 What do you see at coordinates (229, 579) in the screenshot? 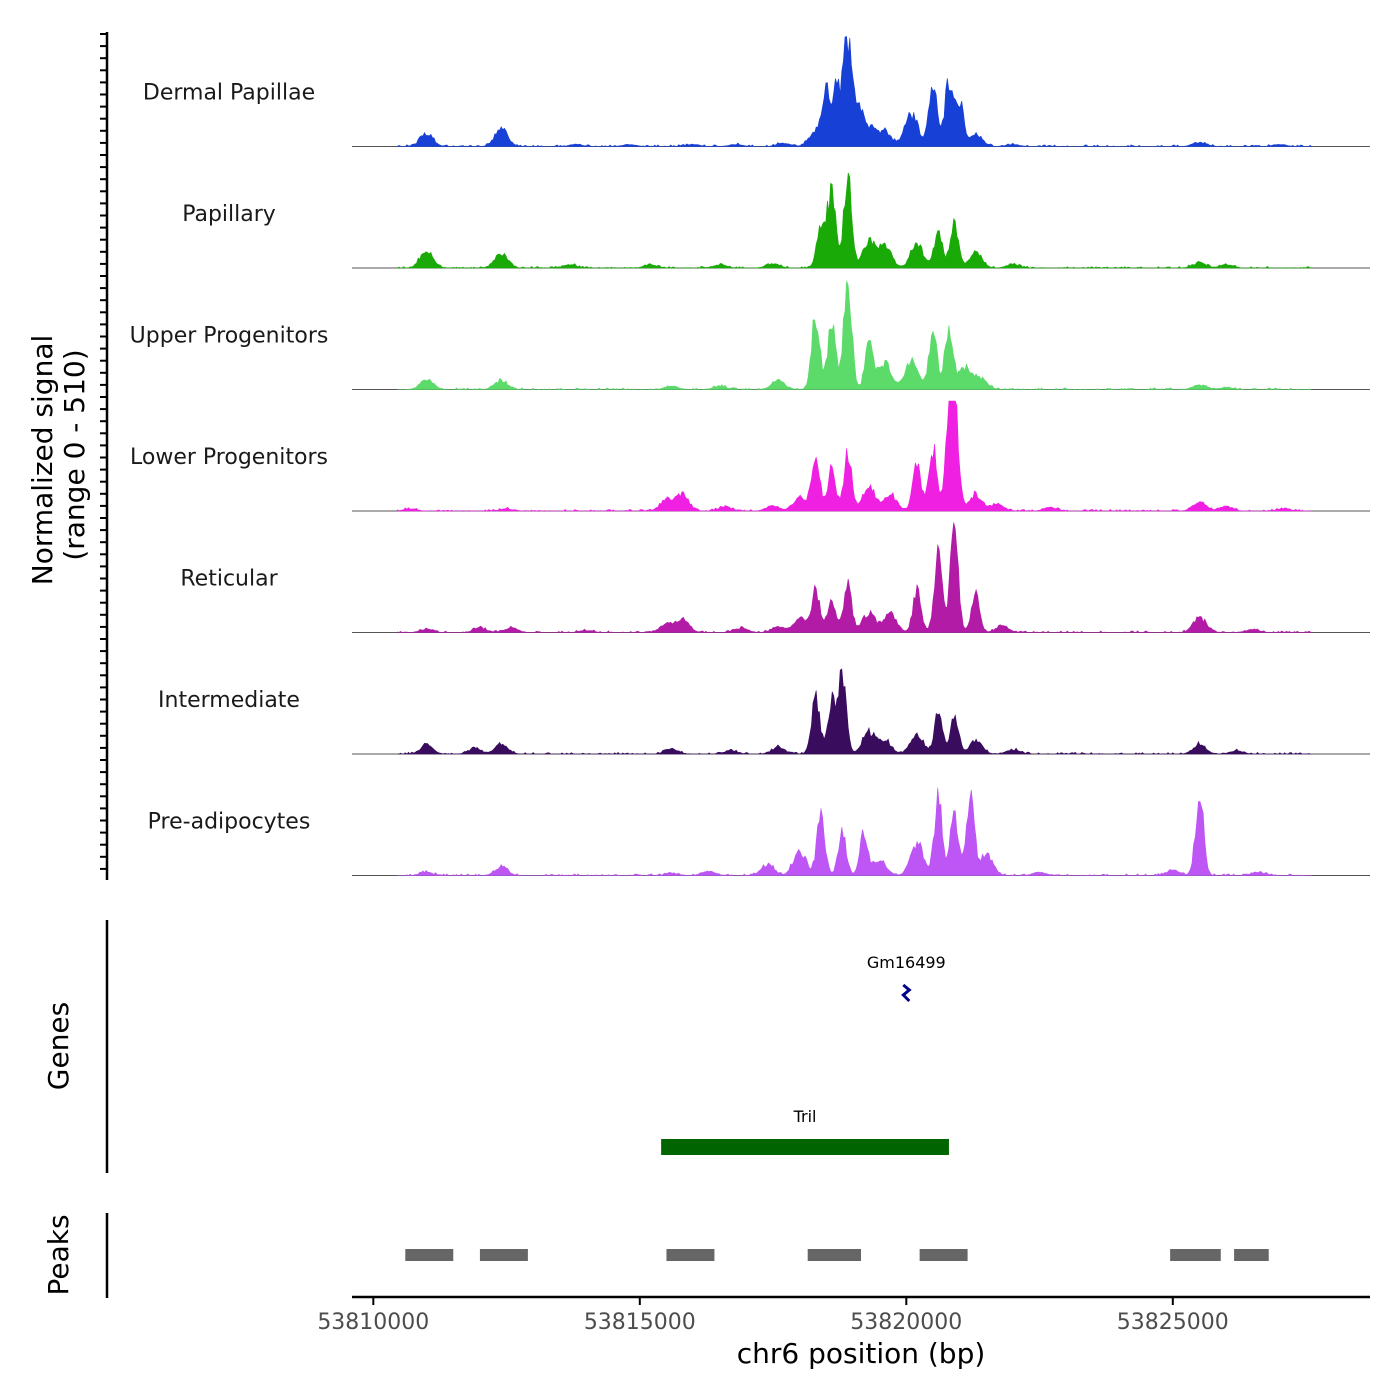
I see `track-label: Reticular` at bounding box center [229, 579].